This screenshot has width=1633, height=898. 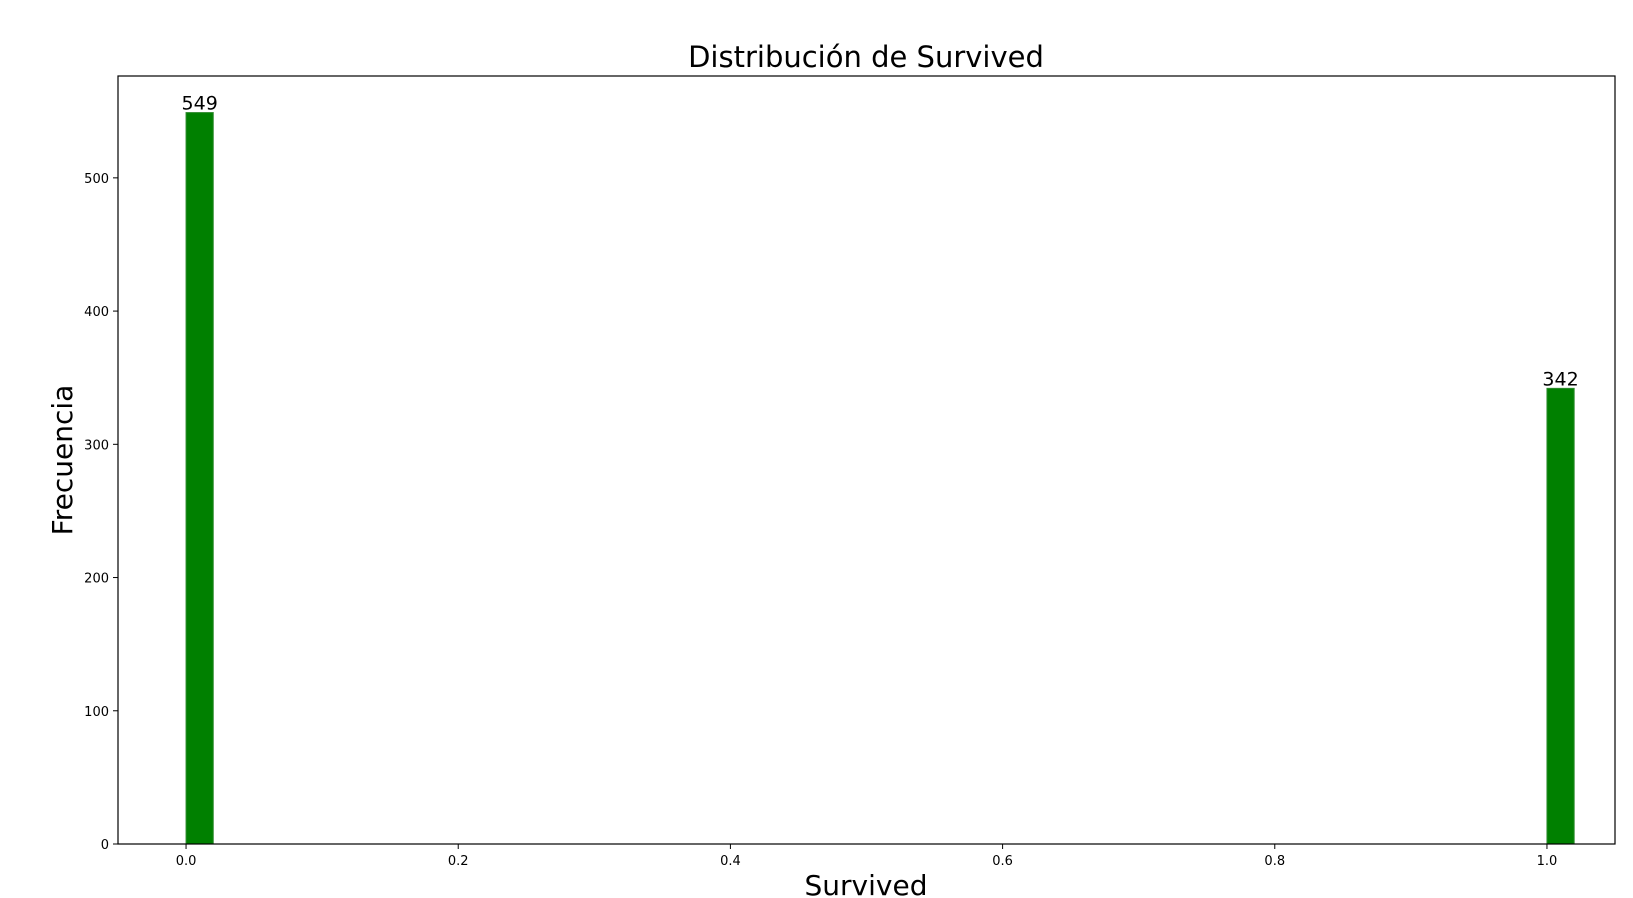 I want to click on x-axis-label: Survived, so click(x=866, y=883).